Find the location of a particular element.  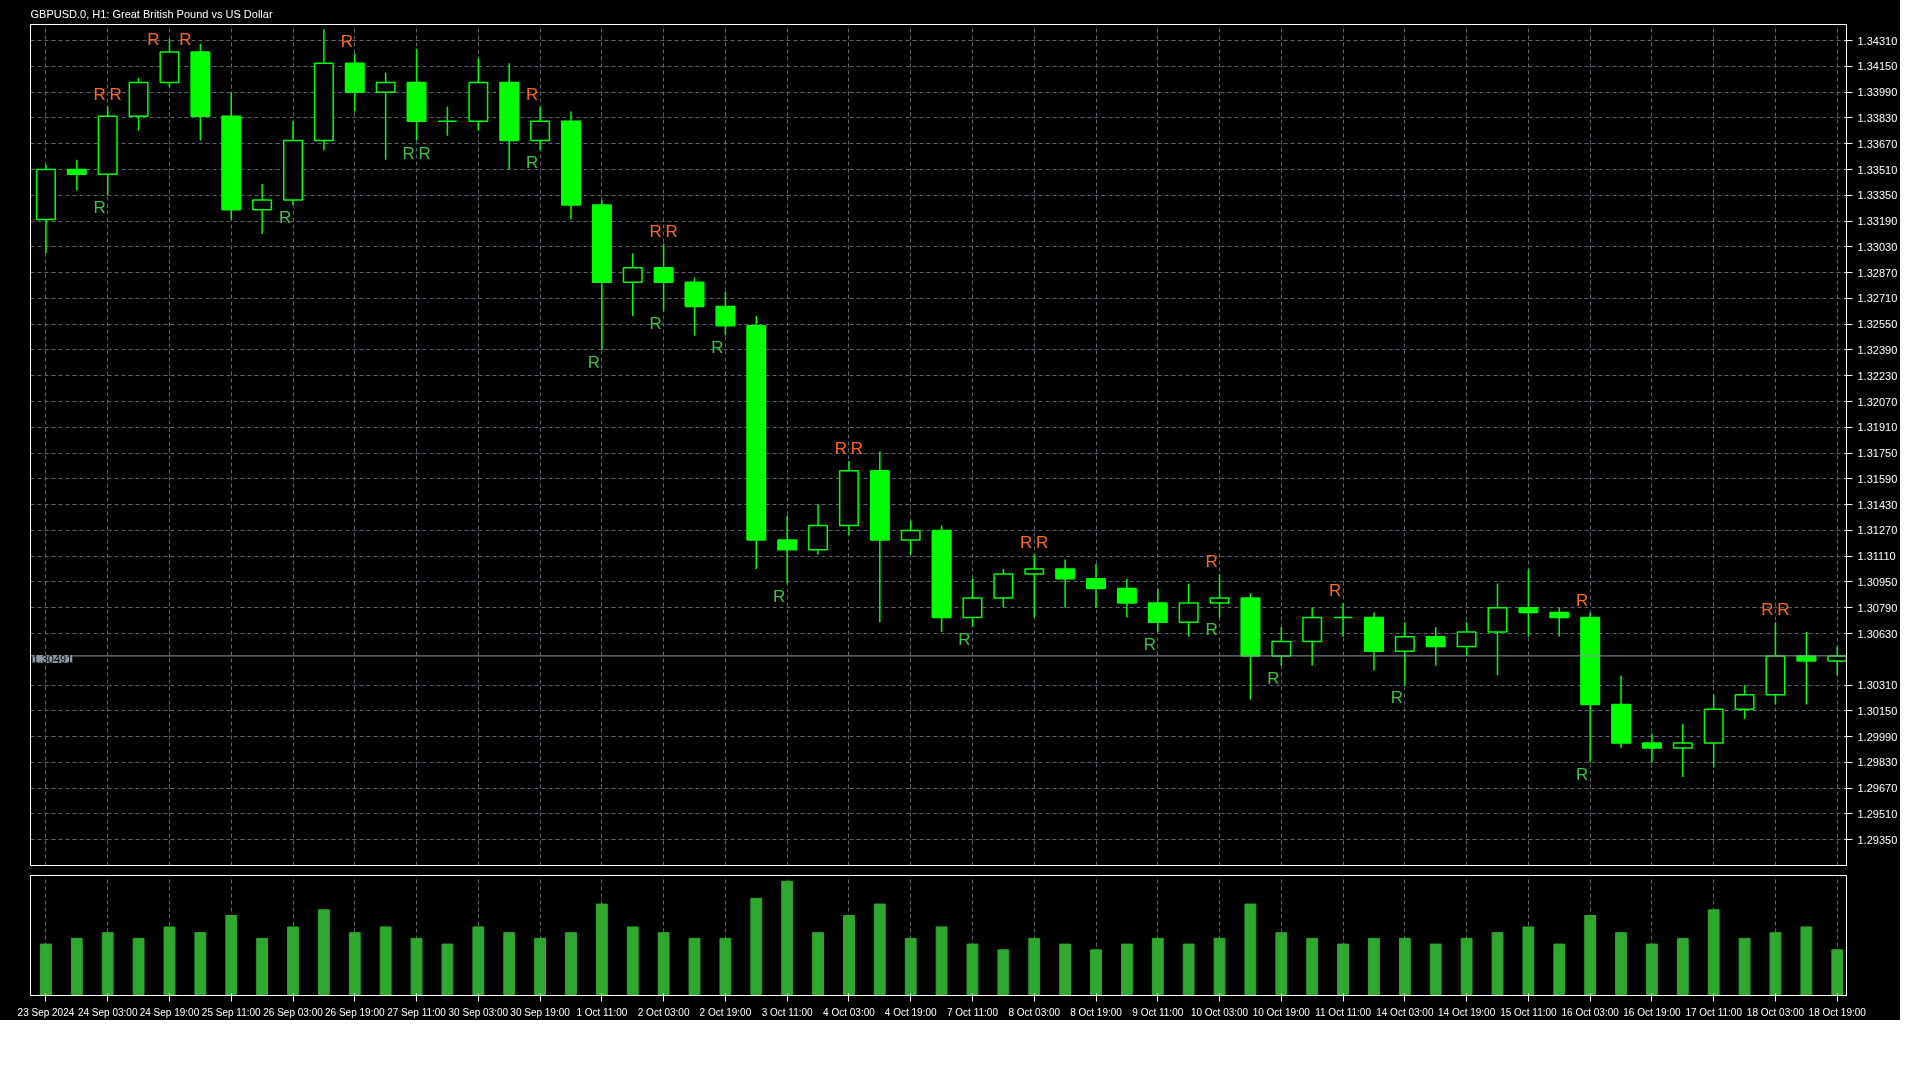

x-tick-label: 10 Oct 19:00 is located at coordinates (1281, 1012).